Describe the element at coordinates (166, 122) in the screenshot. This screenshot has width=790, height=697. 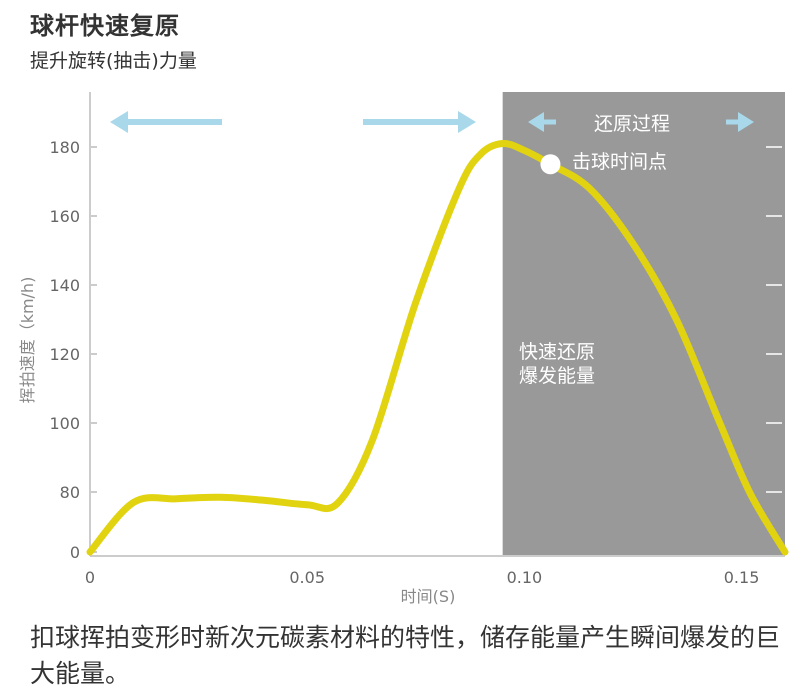
I see `left-arrow-icon` at that location.